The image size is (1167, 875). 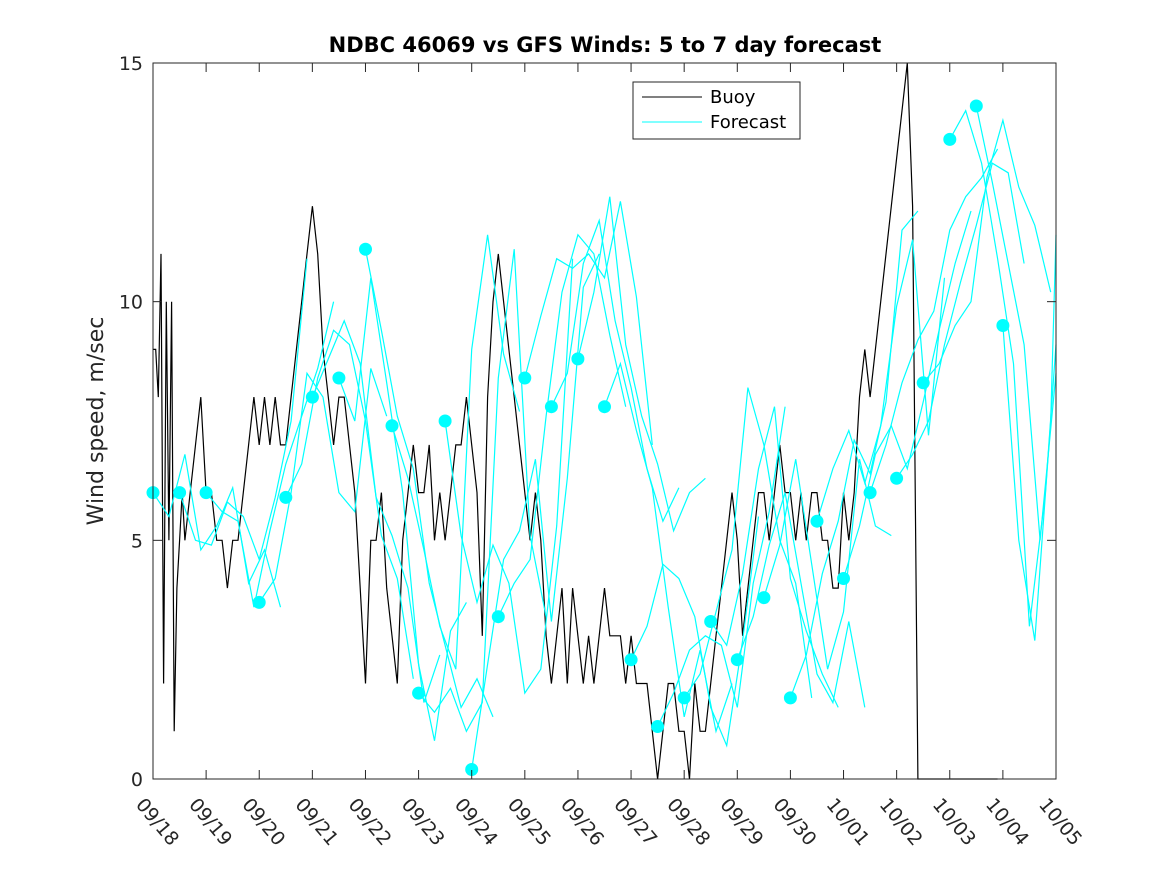 I want to click on y-axis-label: Wind speed, m/sec, so click(x=96, y=421).